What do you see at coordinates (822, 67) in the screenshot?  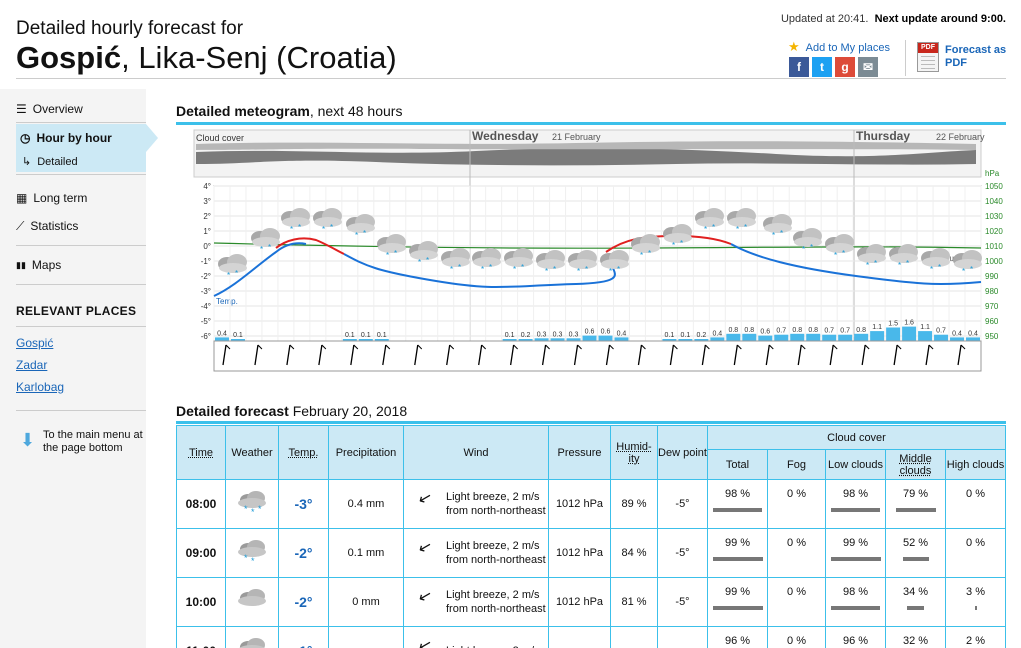 I see `twitter-icon: t` at bounding box center [822, 67].